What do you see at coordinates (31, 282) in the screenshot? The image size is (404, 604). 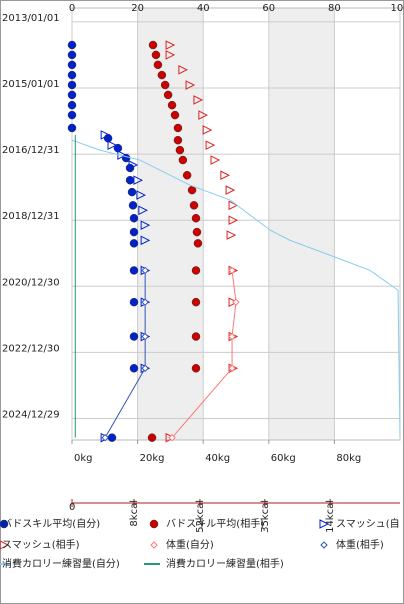 I see `y-tick-label: 2020/12/30` at bounding box center [31, 282].